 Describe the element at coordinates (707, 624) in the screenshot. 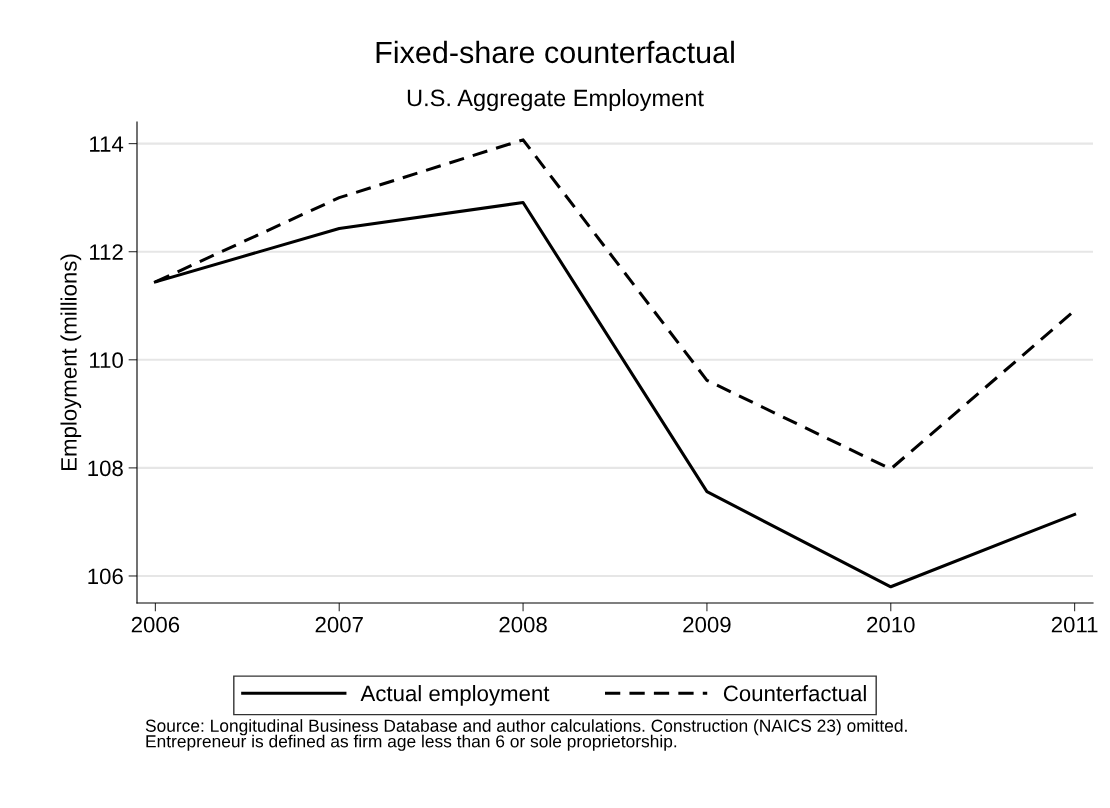

I see `x-tick-label: 2009` at that location.